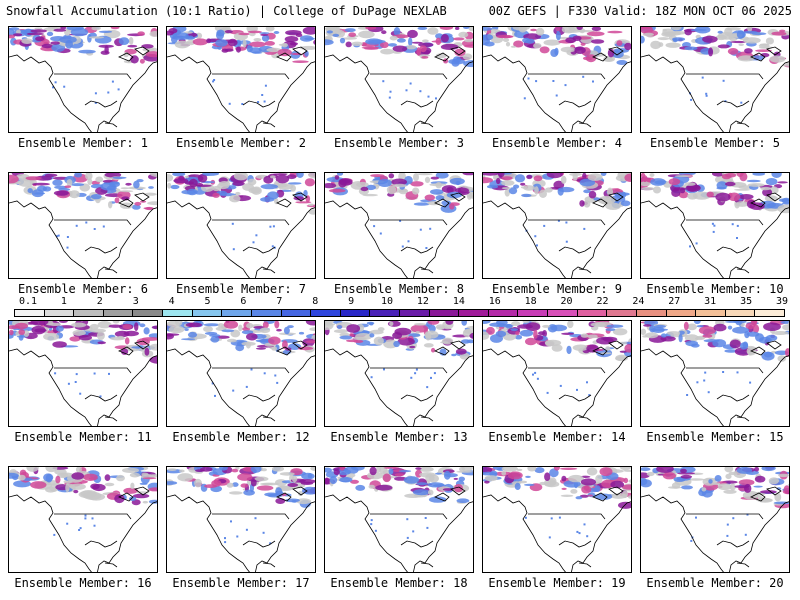 Image resolution: width=800 pixels, height=600 pixels. I want to click on ensemble-member-label: Ensemble Member: 18, so click(399, 583).